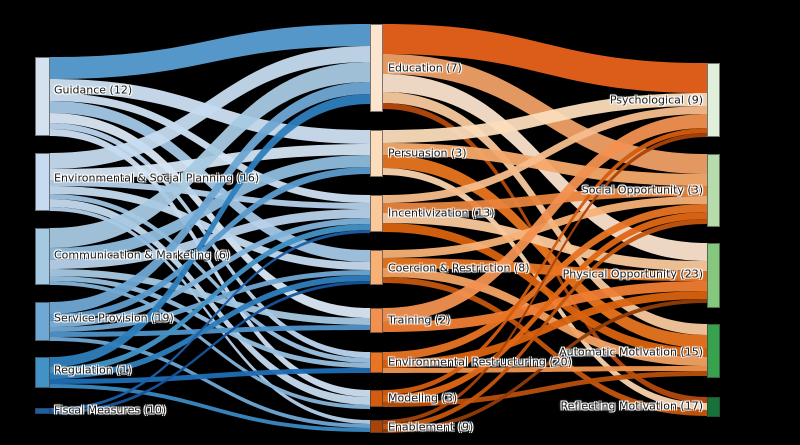  Describe the element at coordinates (42, 372) in the screenshot. I see `node-regulation` at that location.